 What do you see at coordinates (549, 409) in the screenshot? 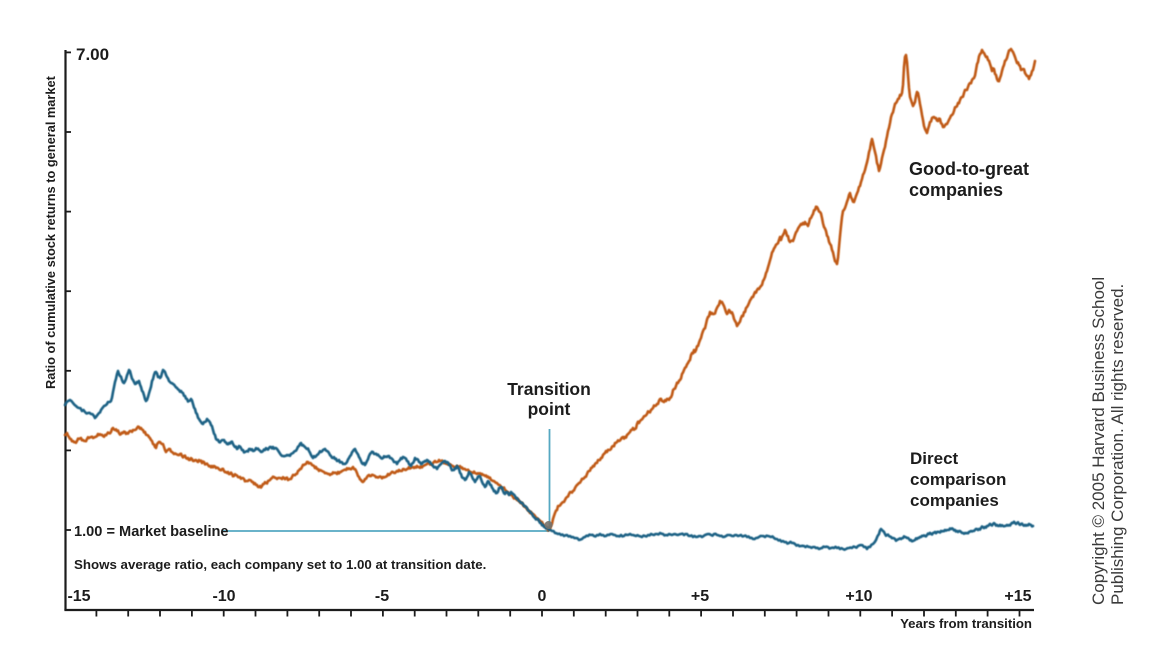
I see `svg-text: point` at bounding box center [549, 409].